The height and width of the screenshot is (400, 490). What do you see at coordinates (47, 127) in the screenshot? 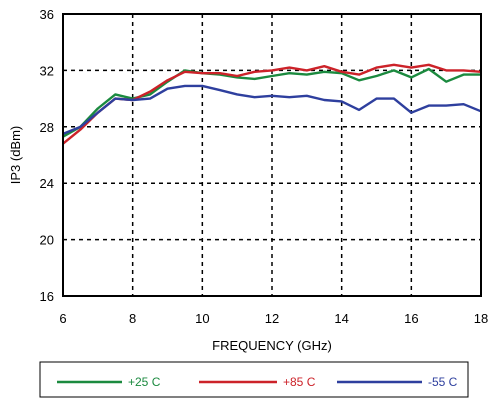
I see `y-tick-label: 28` at bounding box center [47, 127].